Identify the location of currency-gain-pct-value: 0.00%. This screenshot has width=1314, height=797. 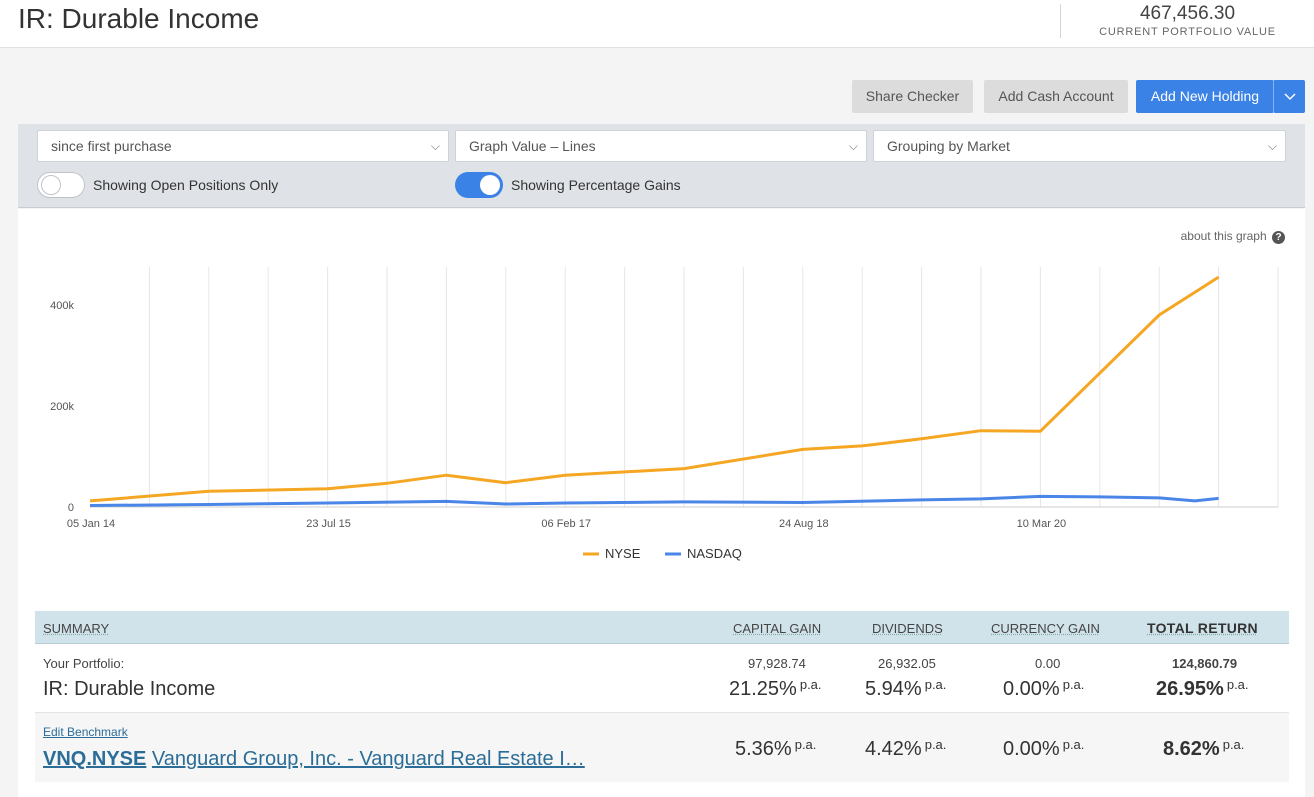
(1031, 689).